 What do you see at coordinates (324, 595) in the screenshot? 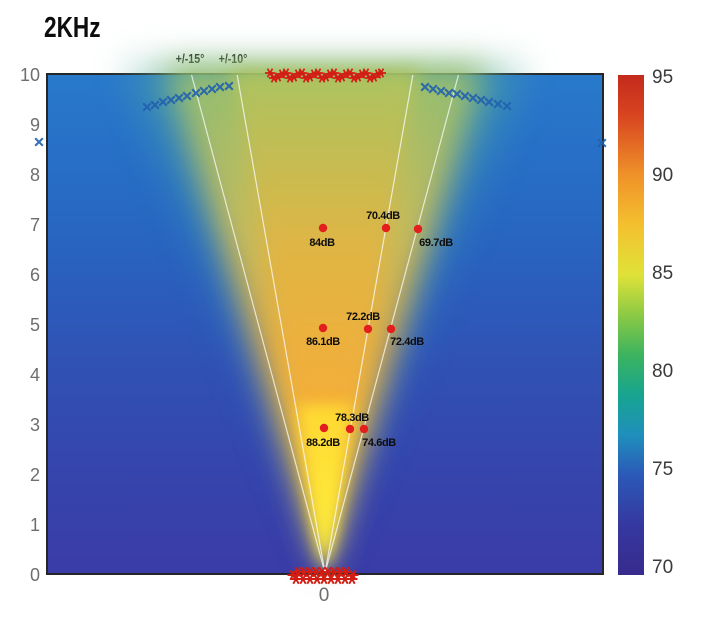
I see `x-tick-label: 0` at bounding box center [324, 595].